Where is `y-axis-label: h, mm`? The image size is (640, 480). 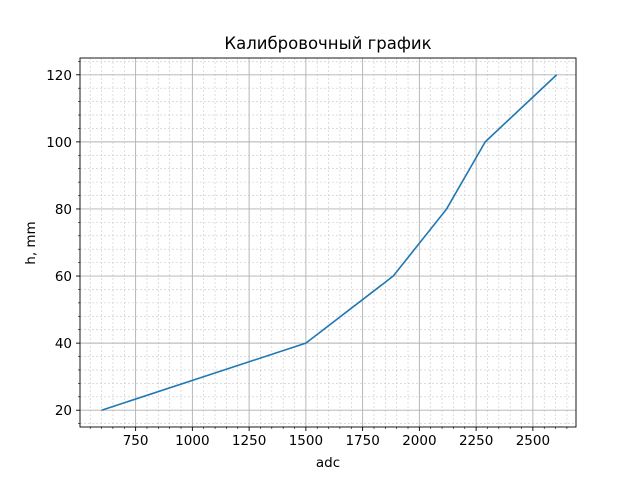 y-axis-label: h, mm is located at coordinates (31, 242).